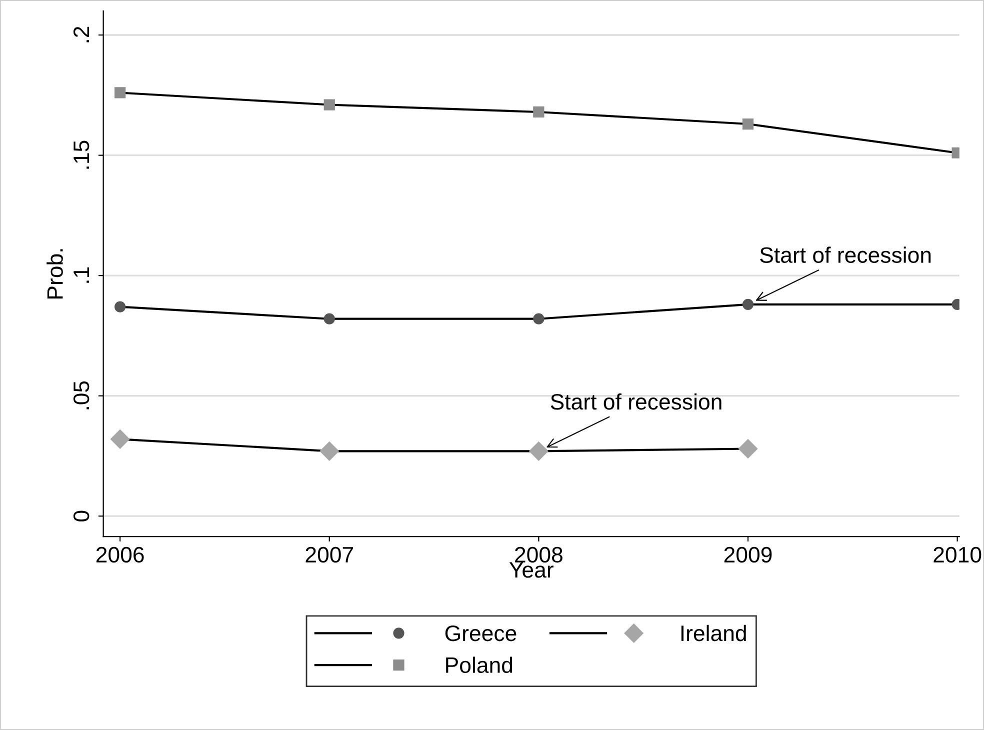 This screenshot has height=730, width=984. What do you see at coordinates (538, 554) in the screenshot?
I see `x-tick-label: 2008` at bounding box center [538, 554].